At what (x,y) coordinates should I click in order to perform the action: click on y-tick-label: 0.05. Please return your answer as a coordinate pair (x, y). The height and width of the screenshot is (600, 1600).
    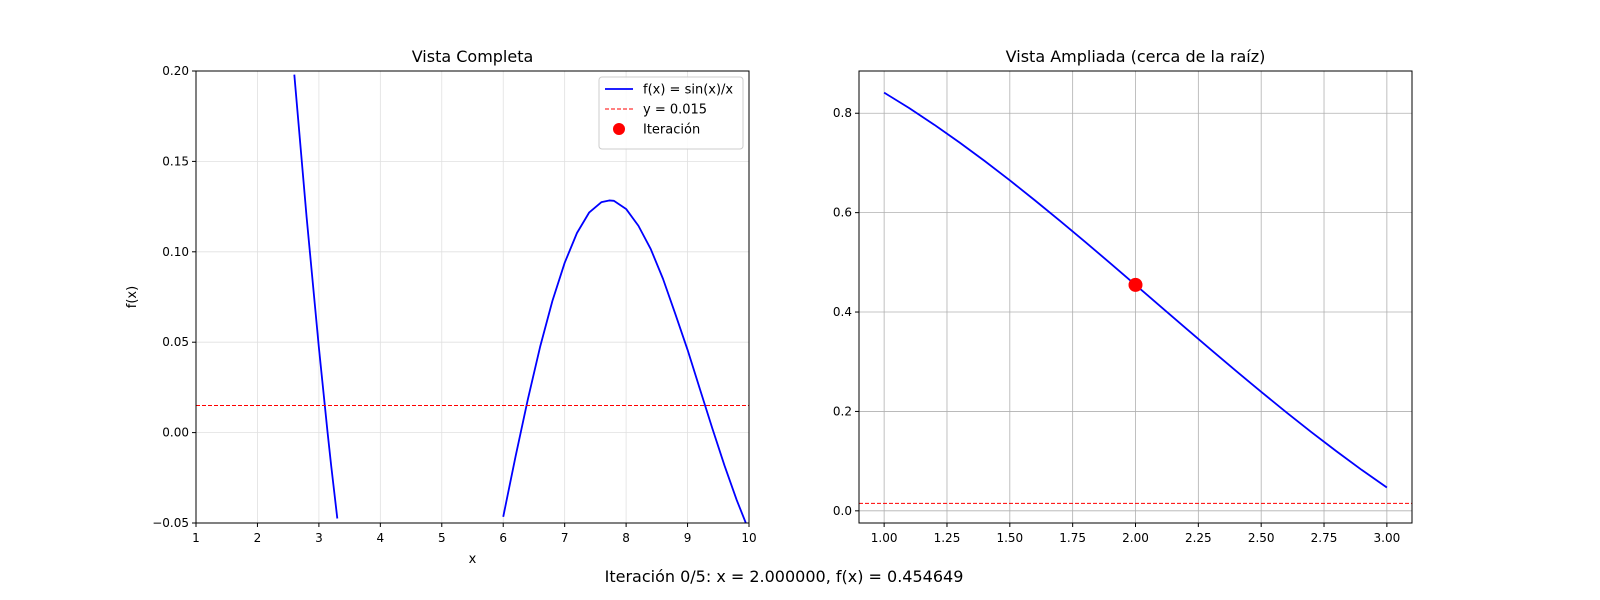
    Looking at the image, I should click on (175, 342).